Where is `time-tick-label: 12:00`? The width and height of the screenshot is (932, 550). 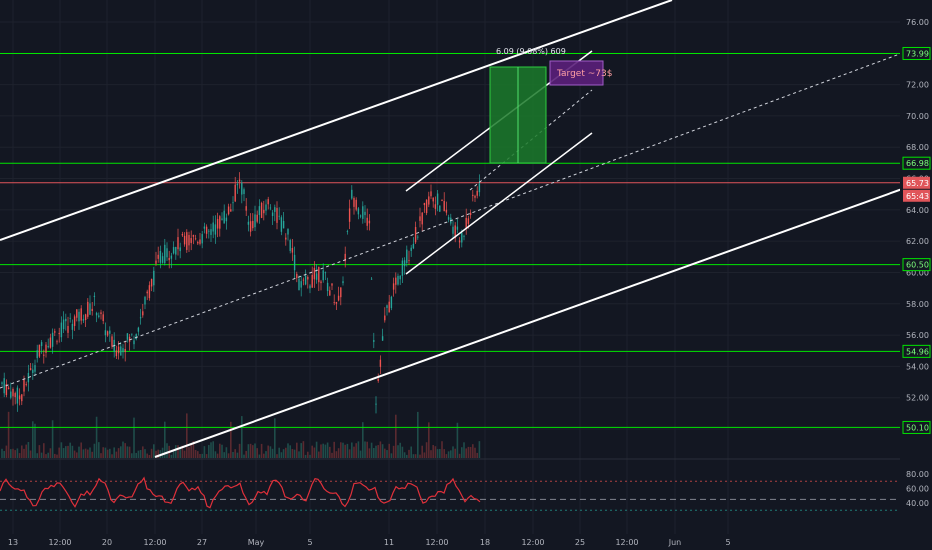 time-tick-label: 12:00 is located at coordinates (59, 542).